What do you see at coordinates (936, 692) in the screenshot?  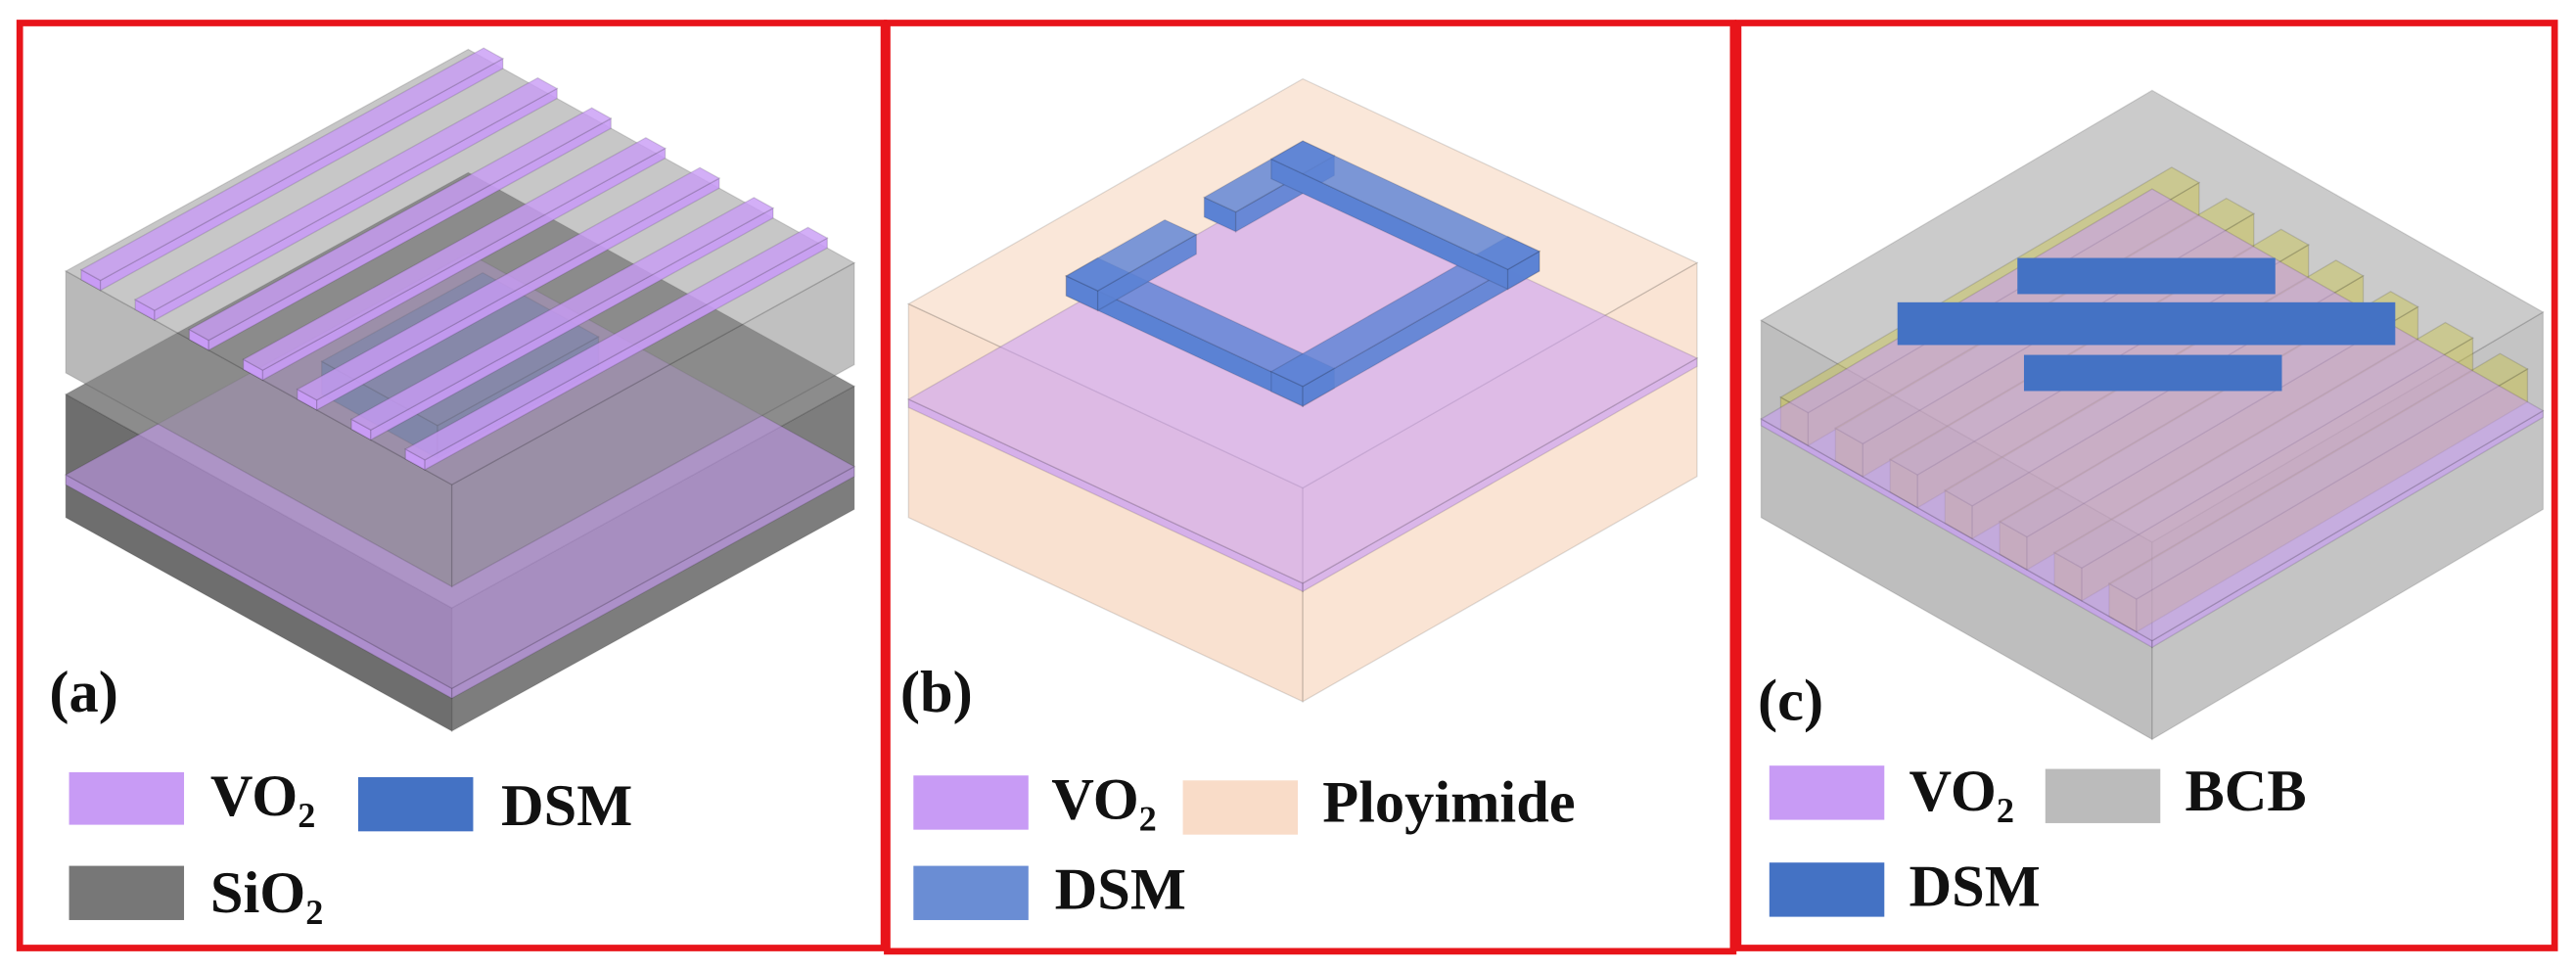 I see `panel-label: (b)` at bounding box center [936, 692].